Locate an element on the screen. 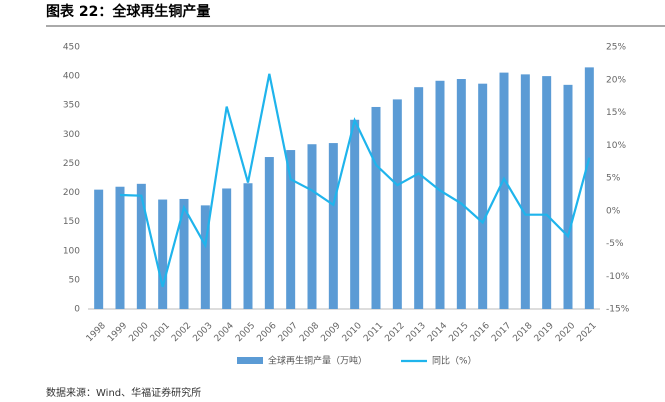  x-tick-label: 1998 is located at coordinates (96, 332).